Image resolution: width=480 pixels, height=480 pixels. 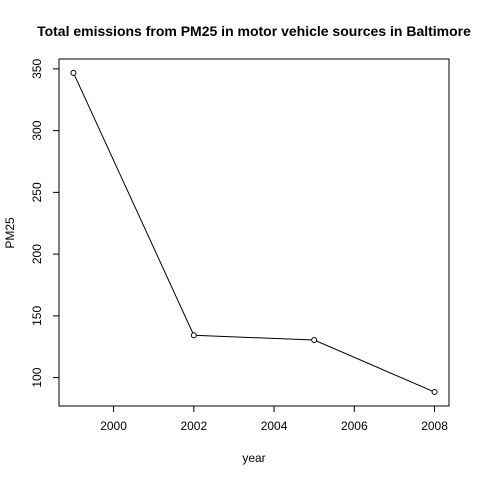 I want to click on x-tick-label: 2002, so click(x=193, y=426).